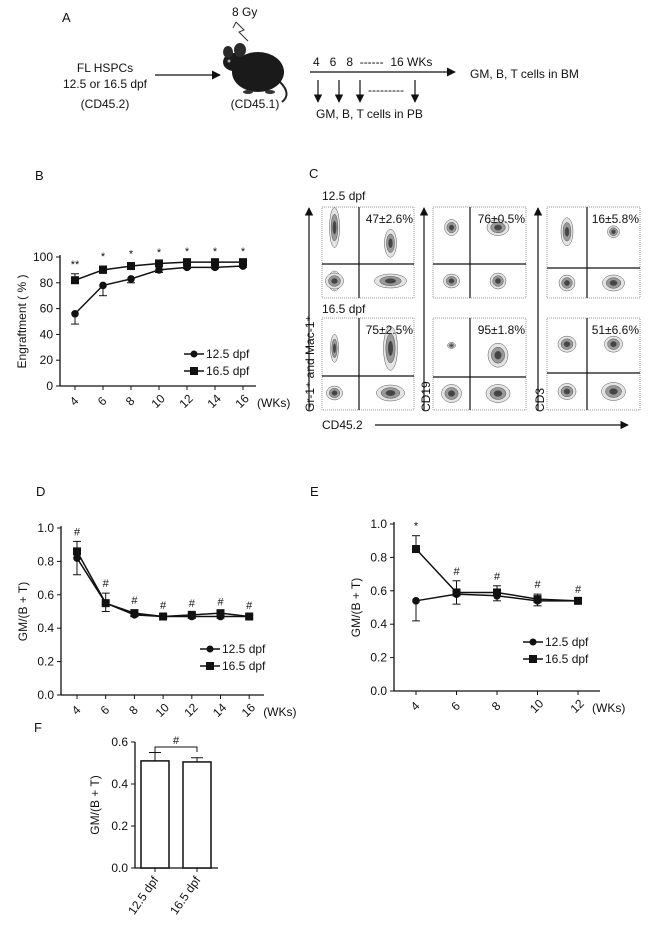 This screenshot has width=650, height=925. I want to click on flow-row-label-12.5: 12.5 dpf, so click(344, 196).